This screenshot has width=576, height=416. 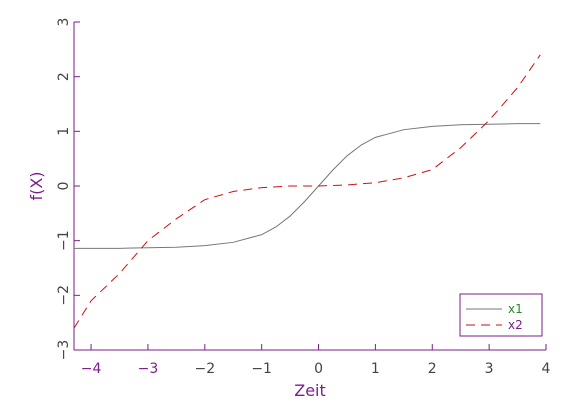 I want to click on y-tick-label: 3, so click(x=64, y=22).